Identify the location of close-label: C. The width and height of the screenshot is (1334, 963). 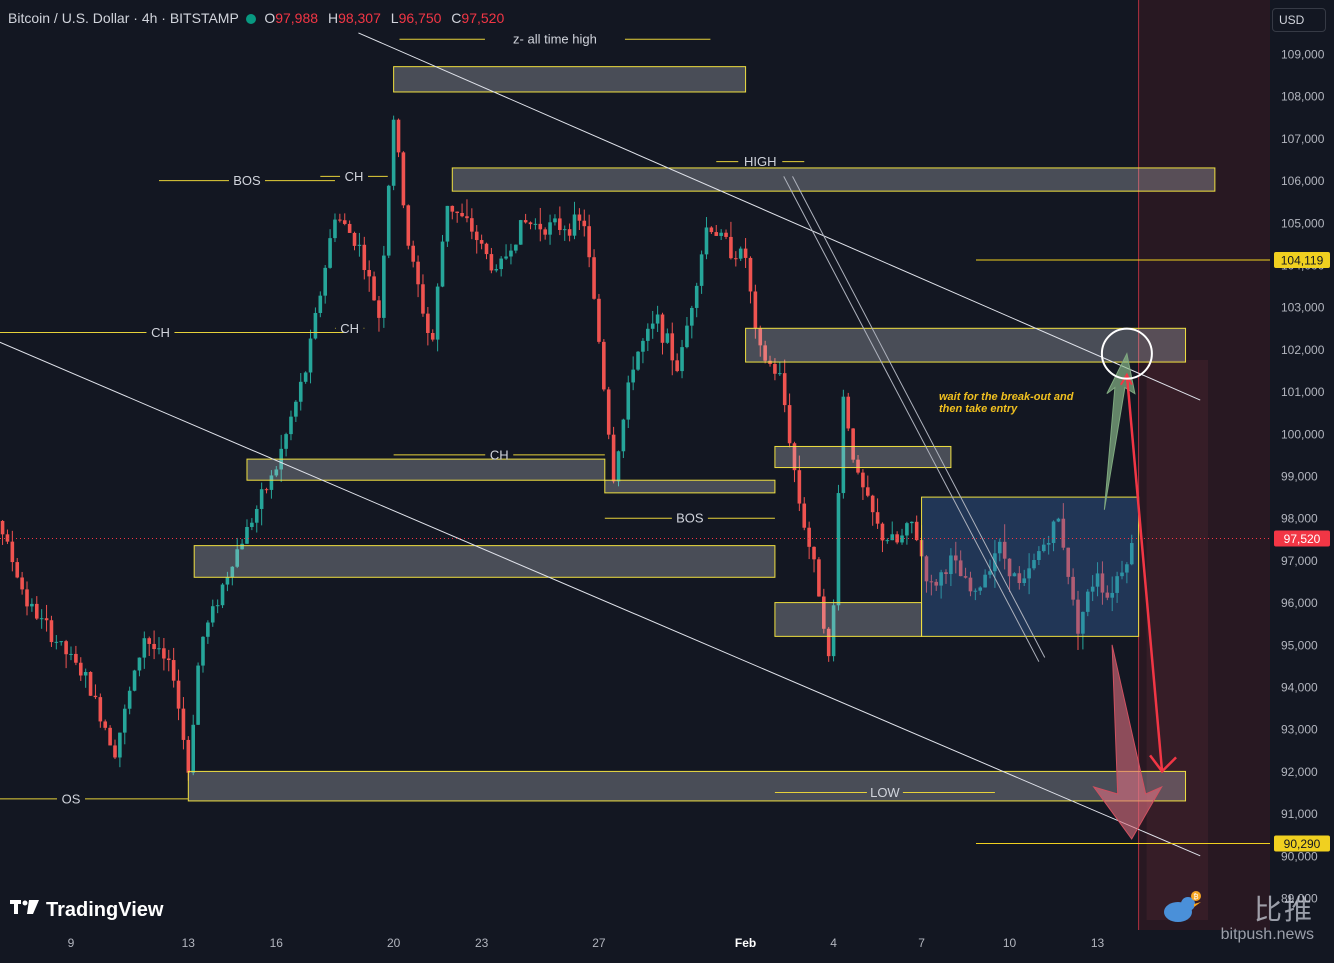
(456, 18).